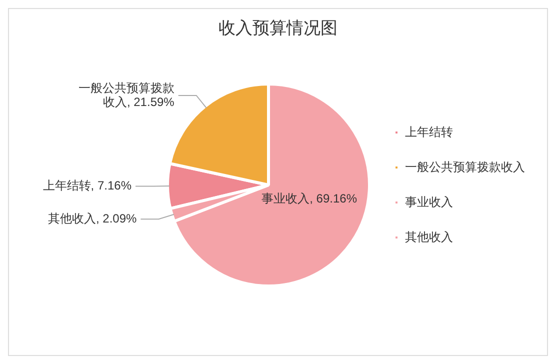 Image resolution: width=556 pixels, height=364 pixels. Describe the element at coordinates (87, 185) in the screenshot. I see `data-label: 上年结转, 7.16%` at that location.